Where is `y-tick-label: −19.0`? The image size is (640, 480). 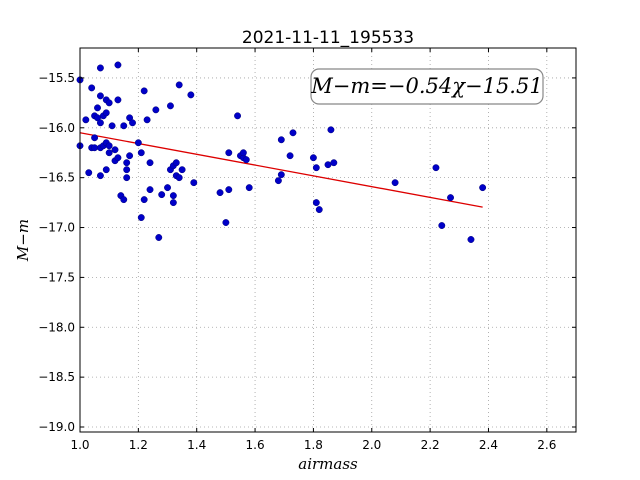
y-tick-label: −19.0 is located at coordinates (56, 427).